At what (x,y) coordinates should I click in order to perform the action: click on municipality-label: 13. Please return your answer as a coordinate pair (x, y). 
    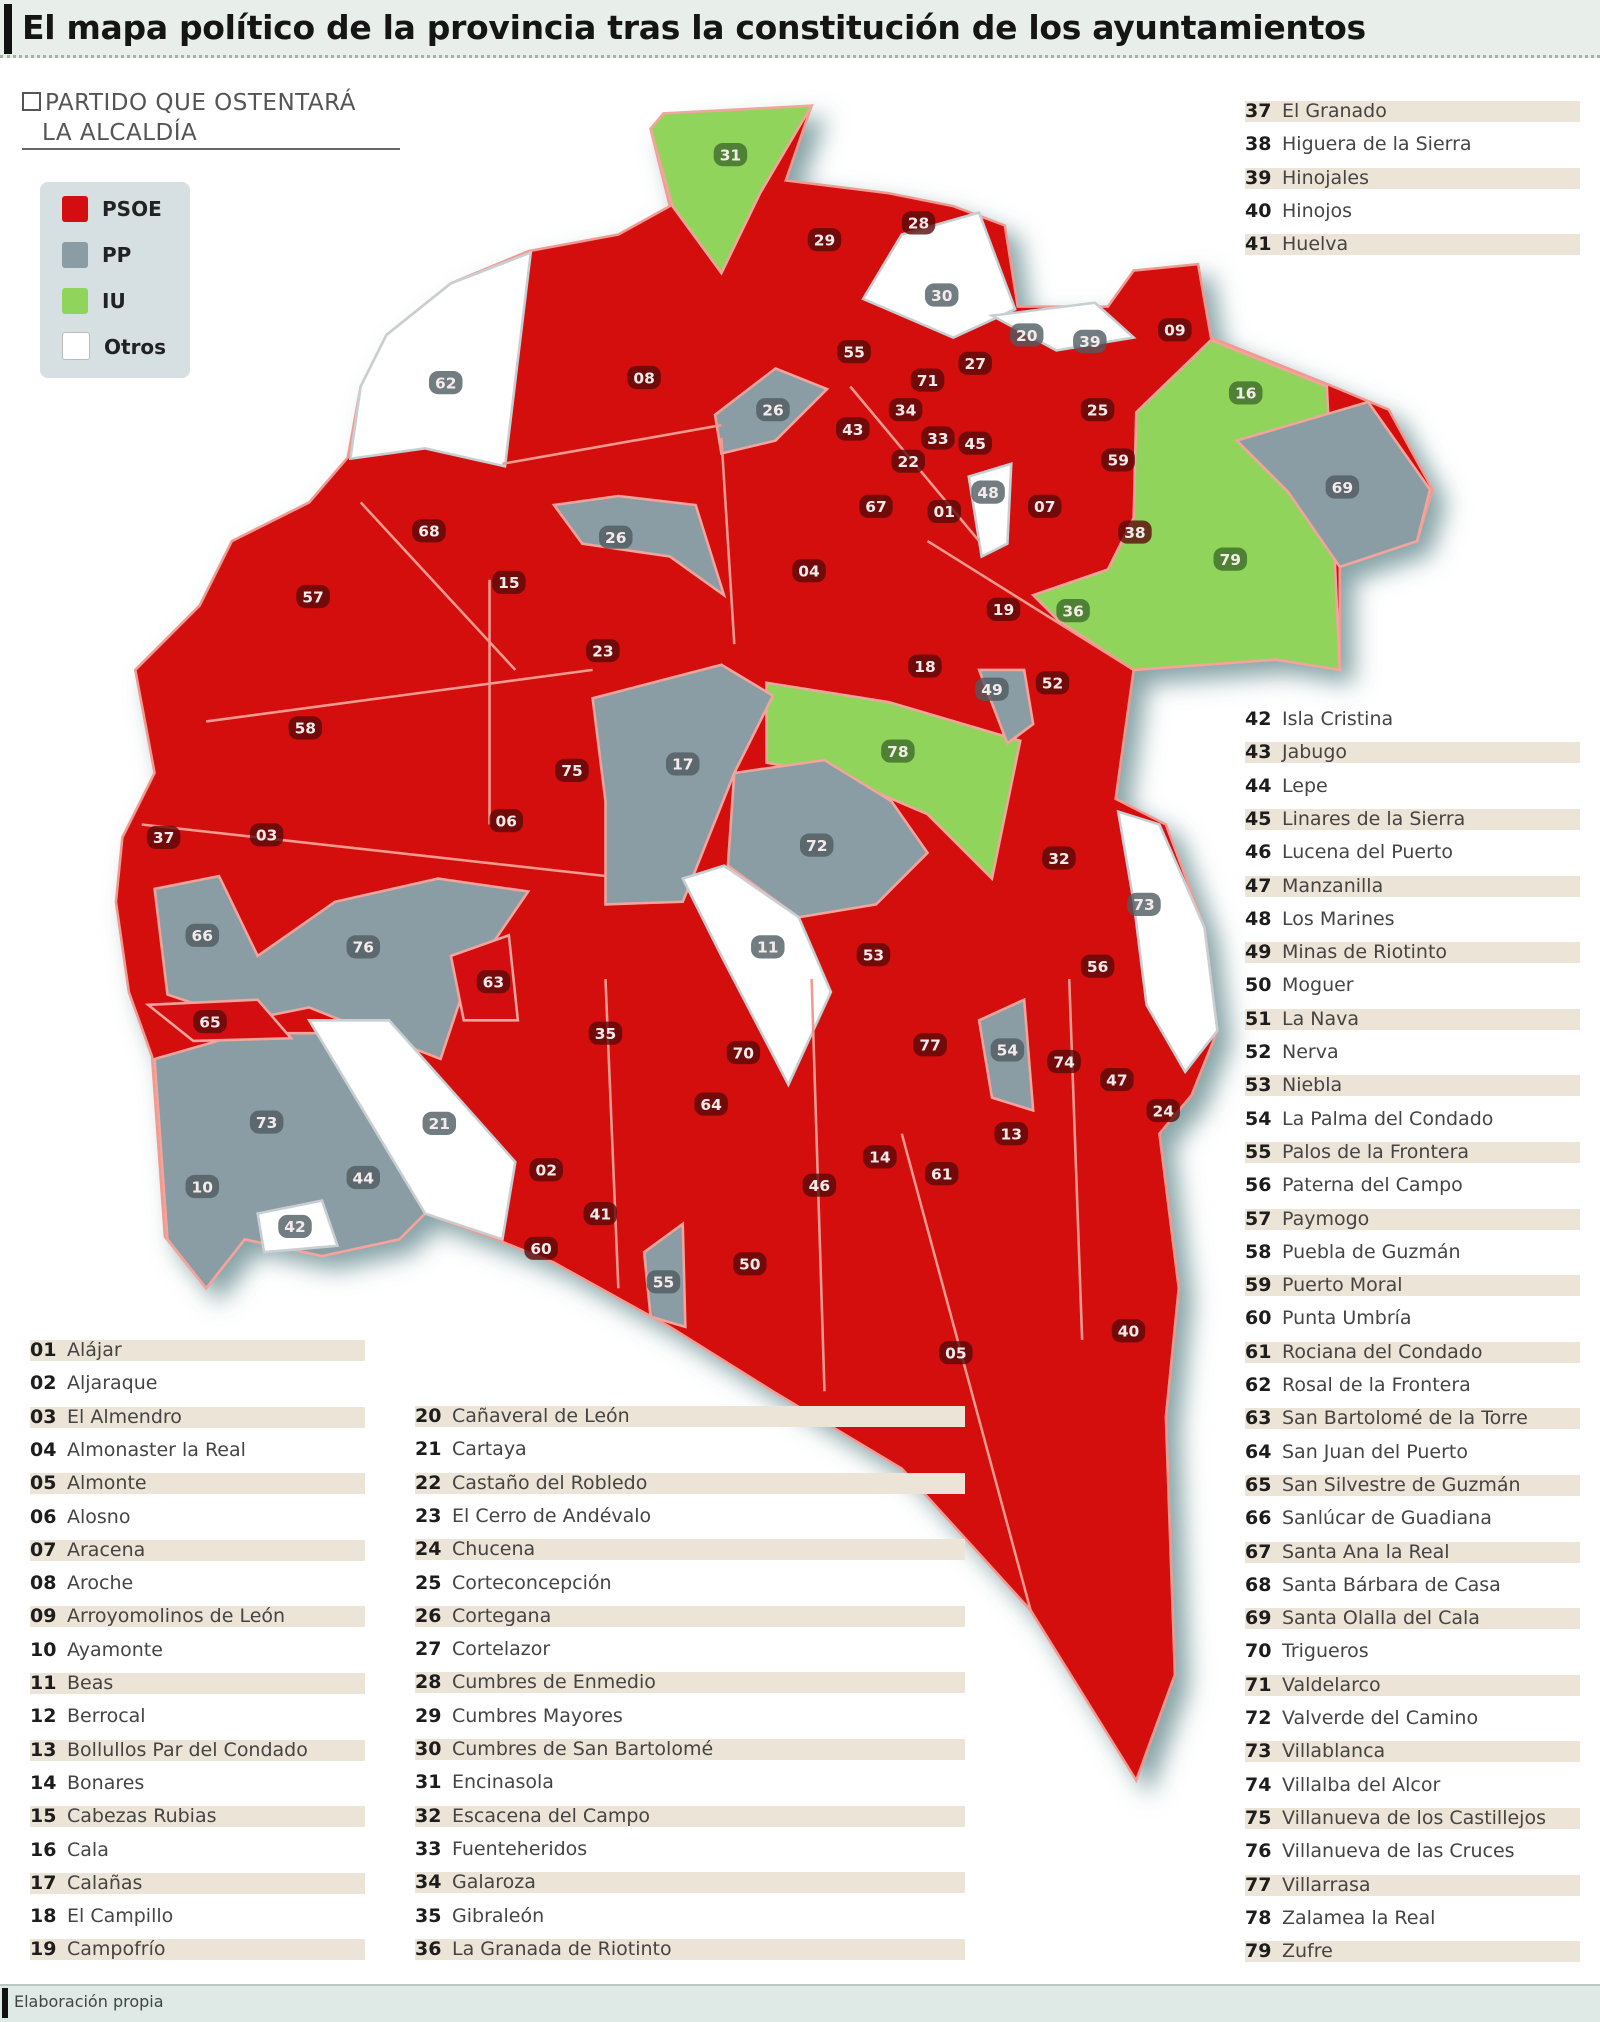
    Looking at the image, I should click on (1011, 1134).